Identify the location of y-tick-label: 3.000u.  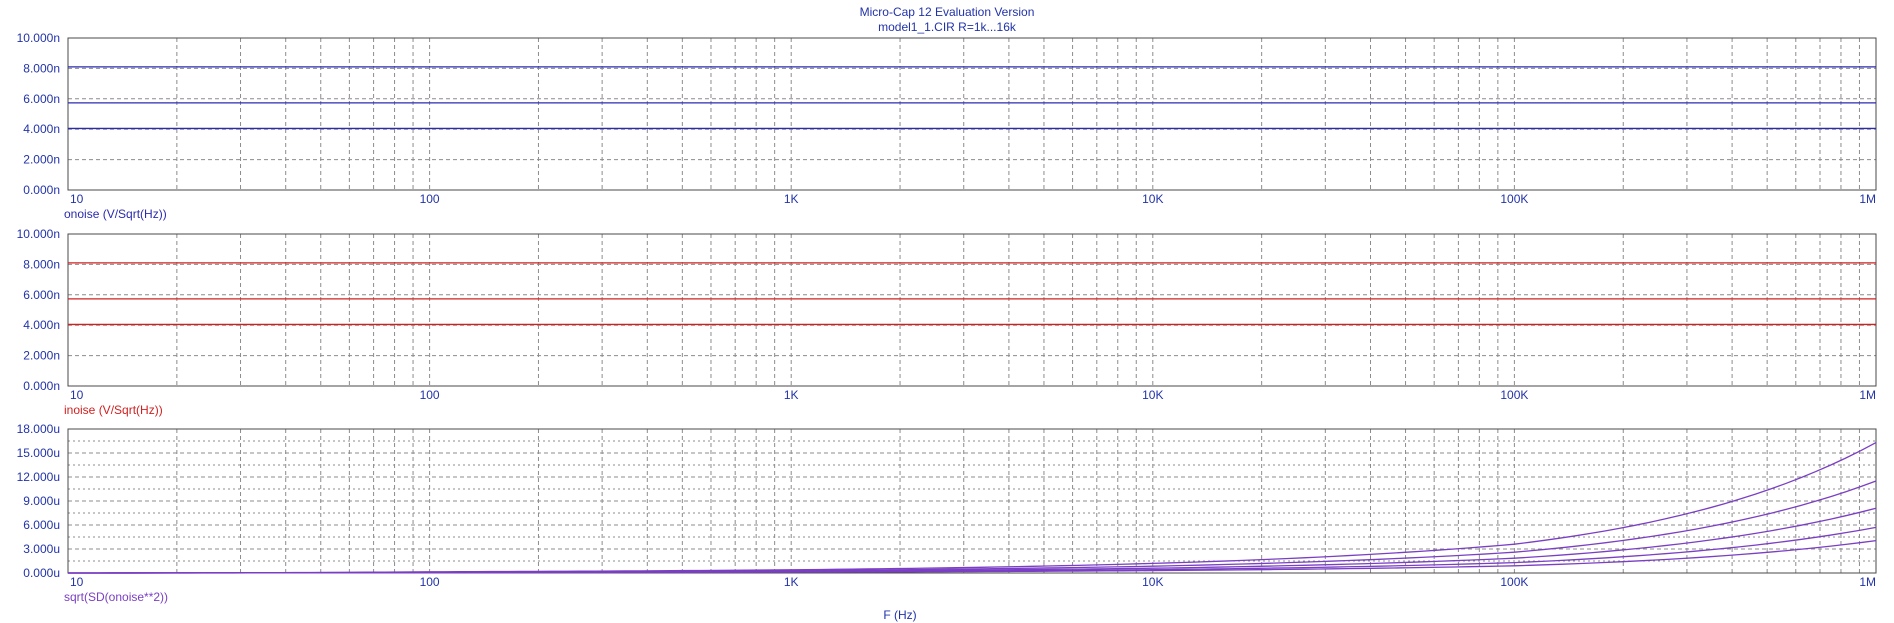
(41, 549).